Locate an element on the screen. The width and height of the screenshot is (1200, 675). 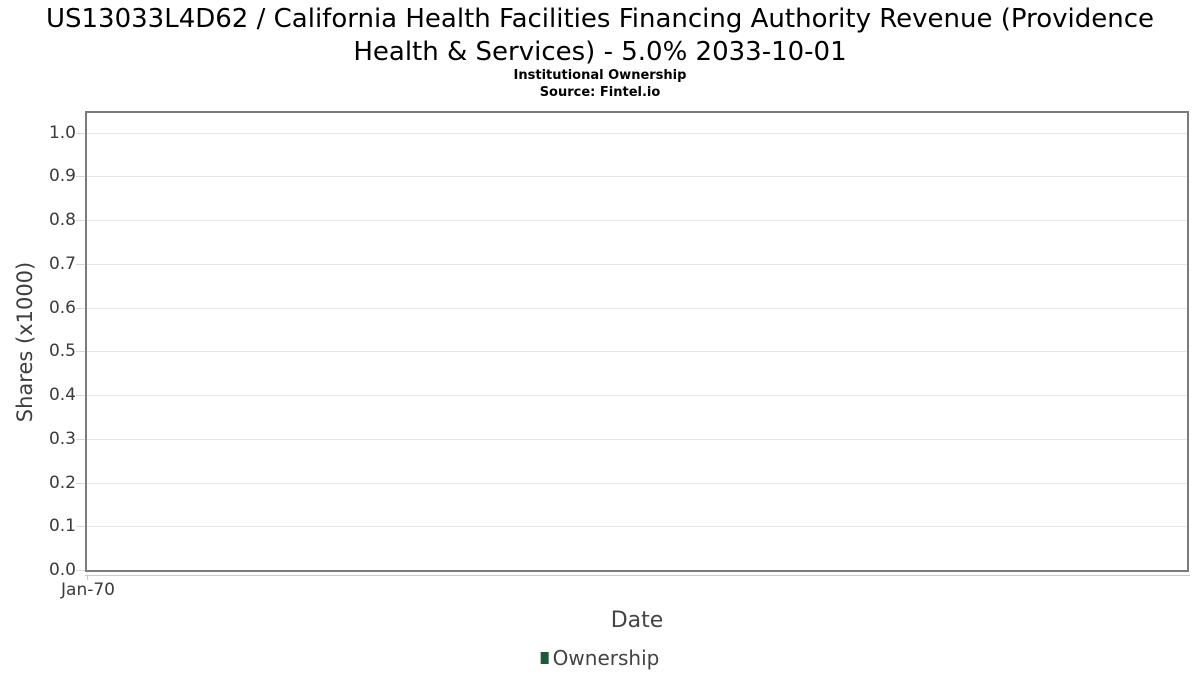
y-tick-label: 0.3 is located at coordinates (62, 439).